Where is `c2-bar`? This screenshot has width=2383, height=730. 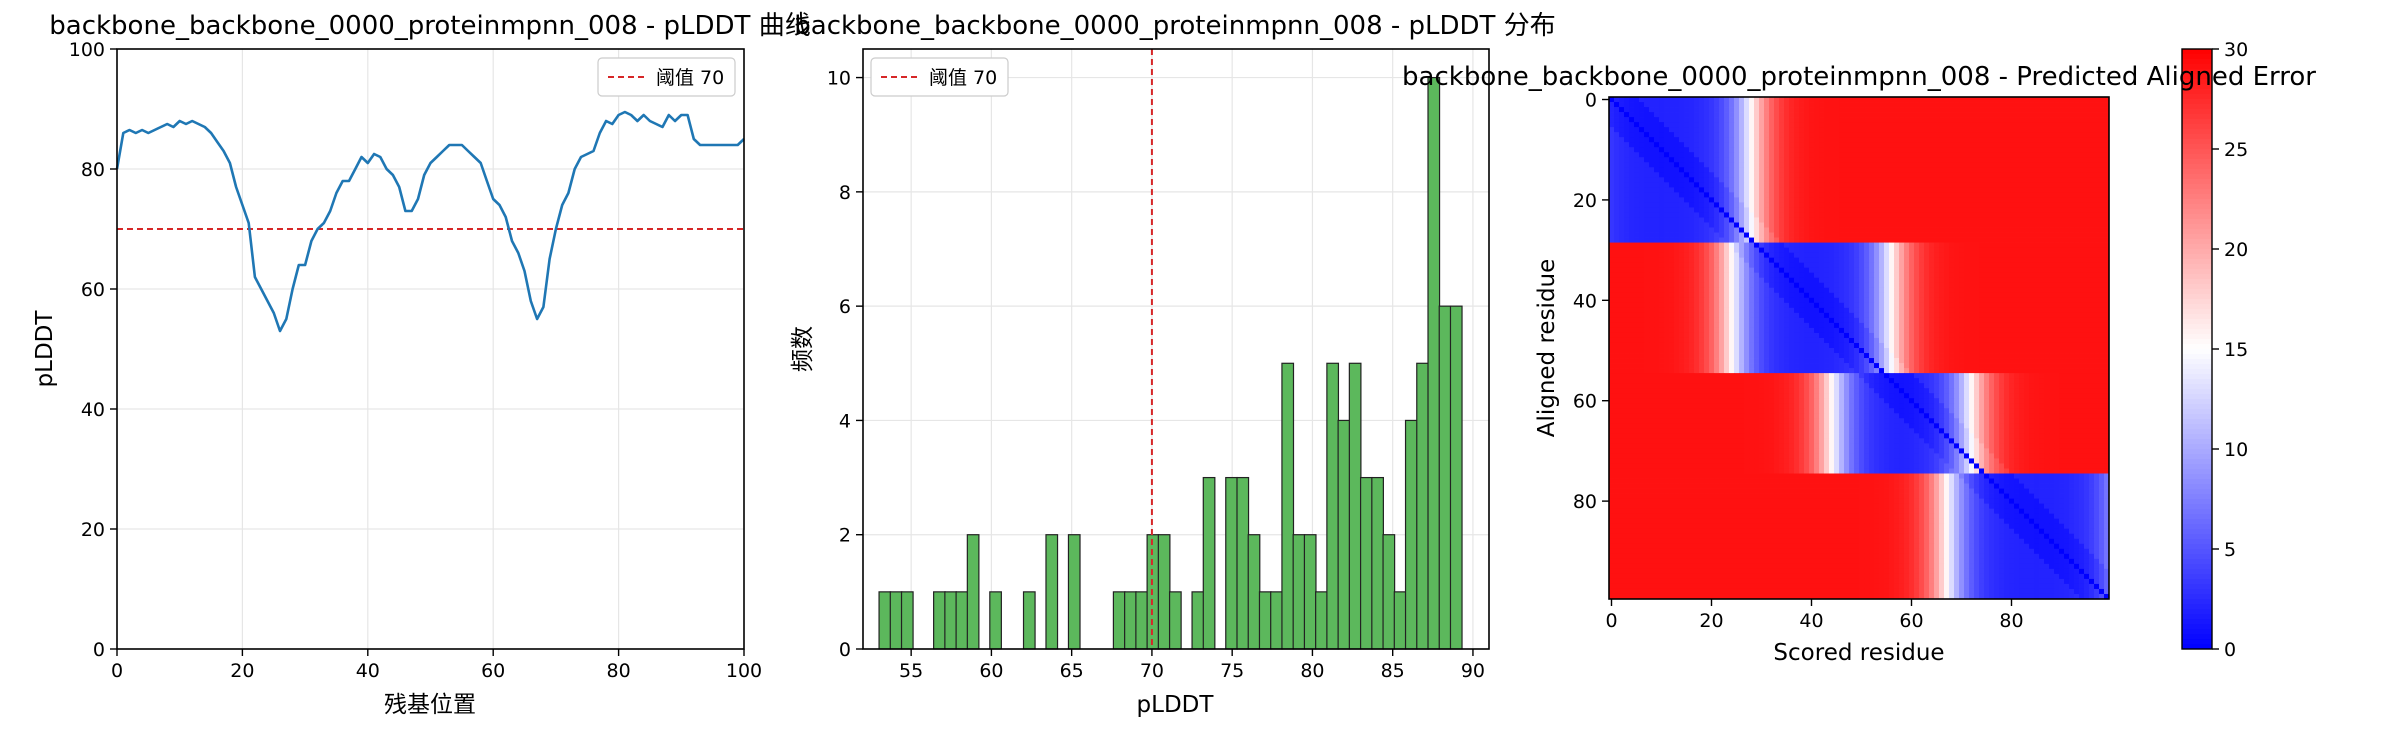
c2-bar is located at coordinates (1389, 592).